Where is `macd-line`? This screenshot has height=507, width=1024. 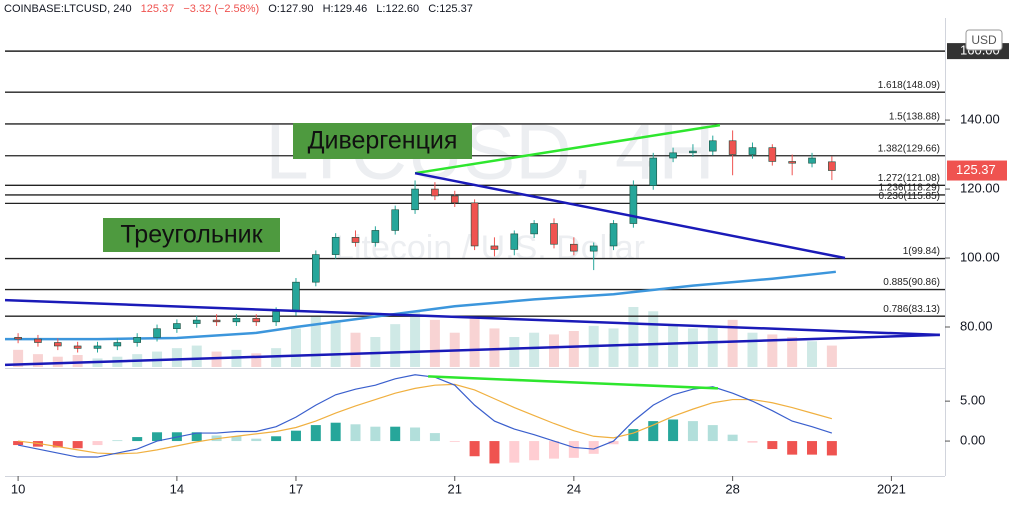
macd-line is located at coordinates (425, 416).